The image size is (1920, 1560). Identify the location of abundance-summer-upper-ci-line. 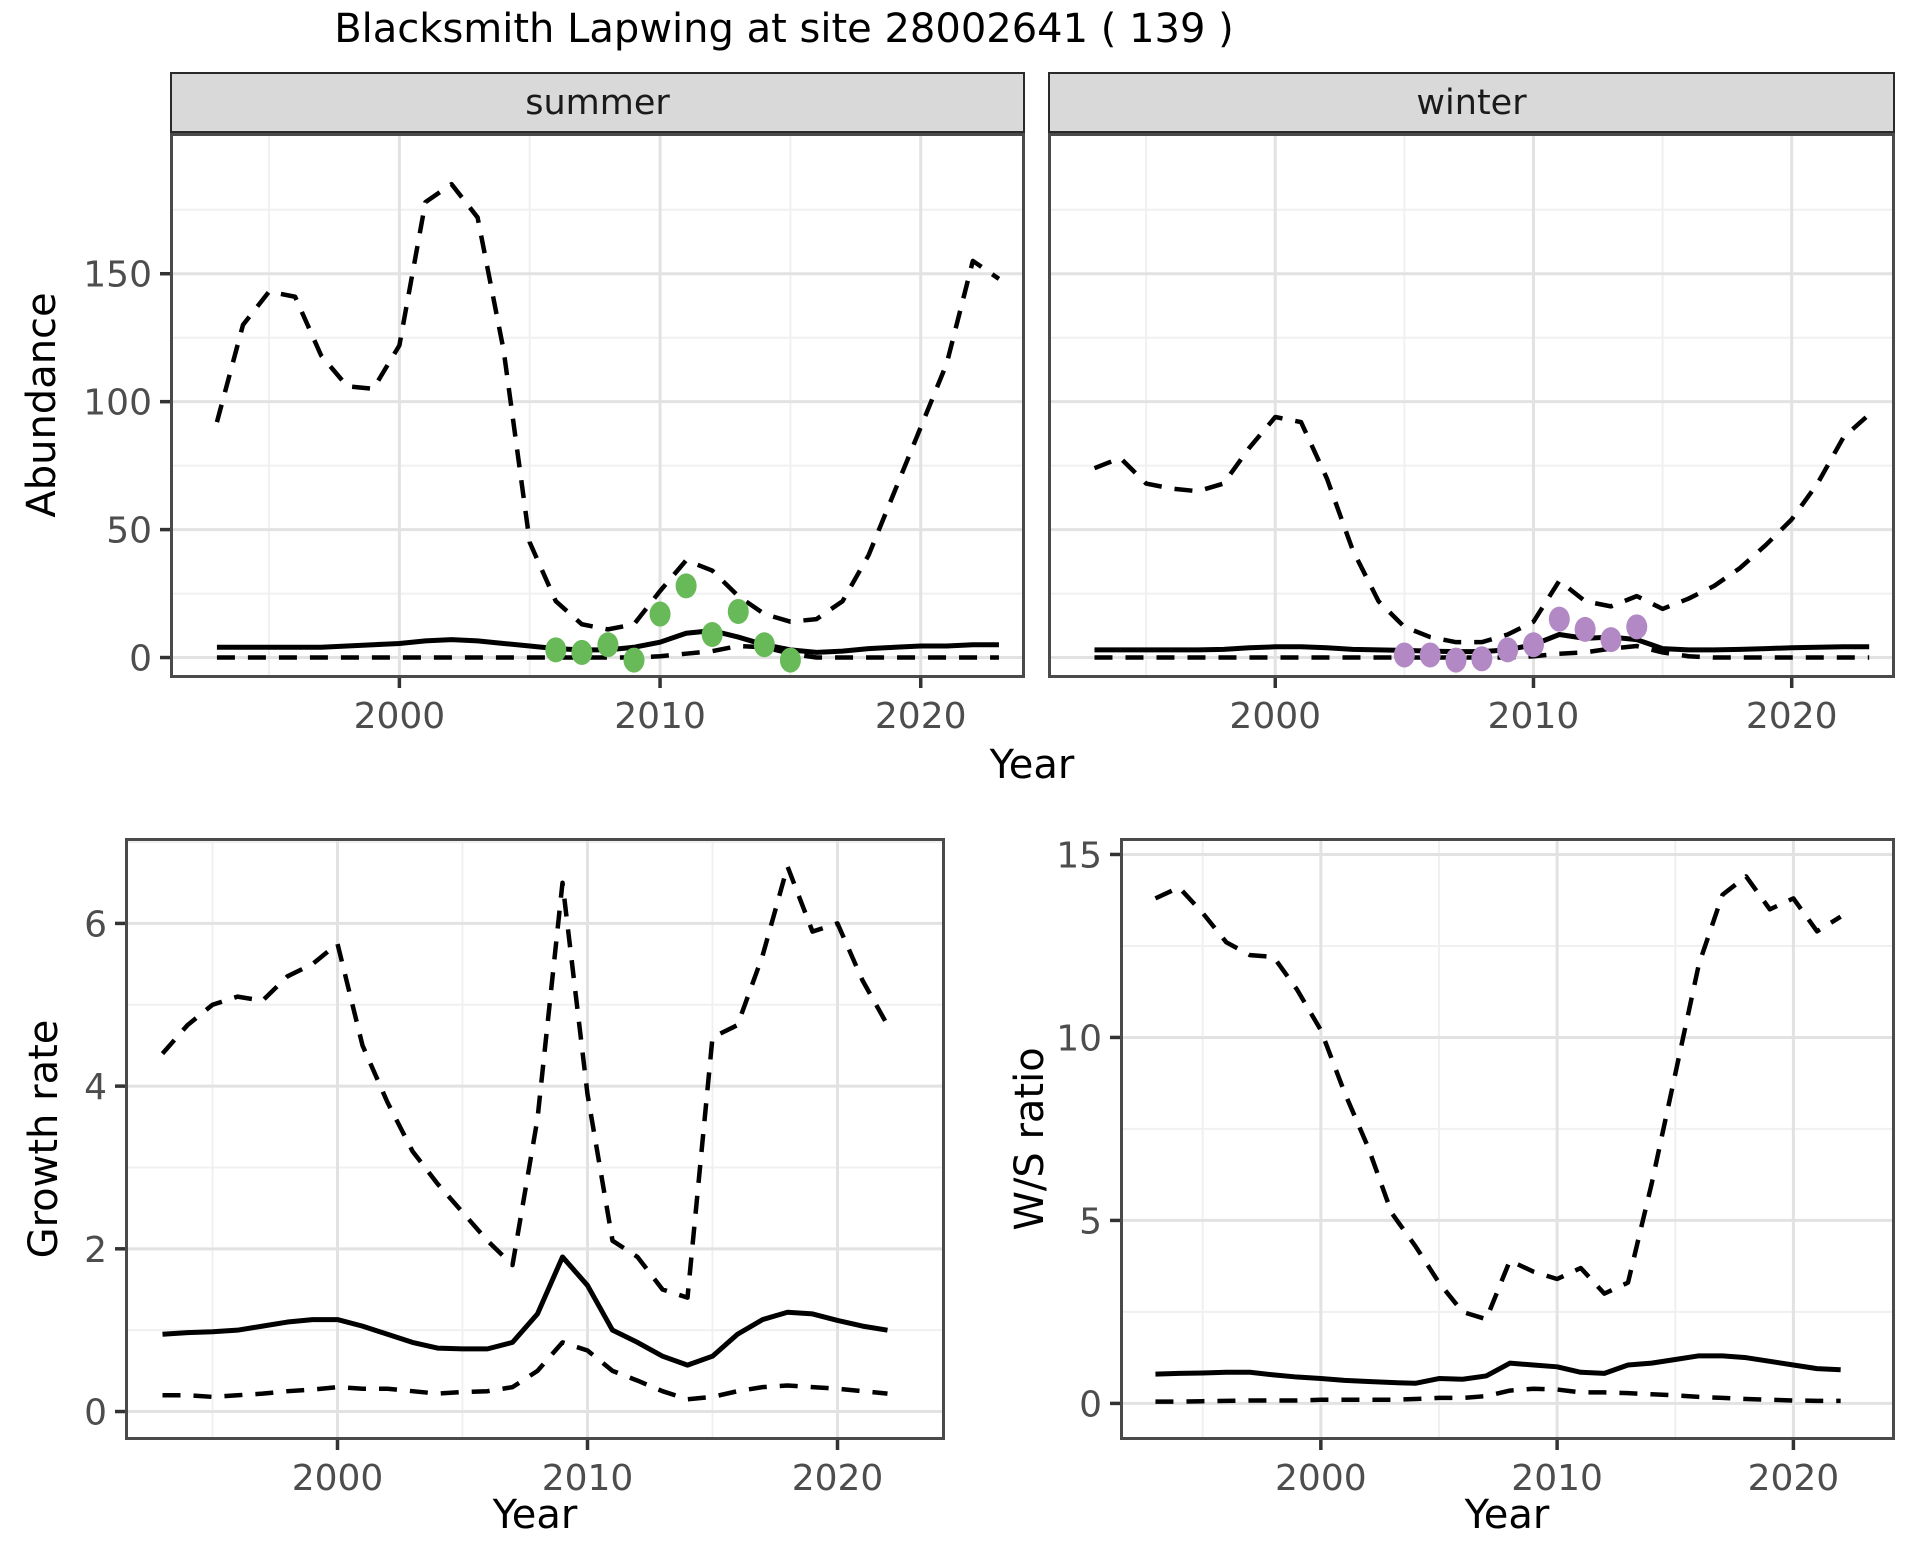
(607, 406).